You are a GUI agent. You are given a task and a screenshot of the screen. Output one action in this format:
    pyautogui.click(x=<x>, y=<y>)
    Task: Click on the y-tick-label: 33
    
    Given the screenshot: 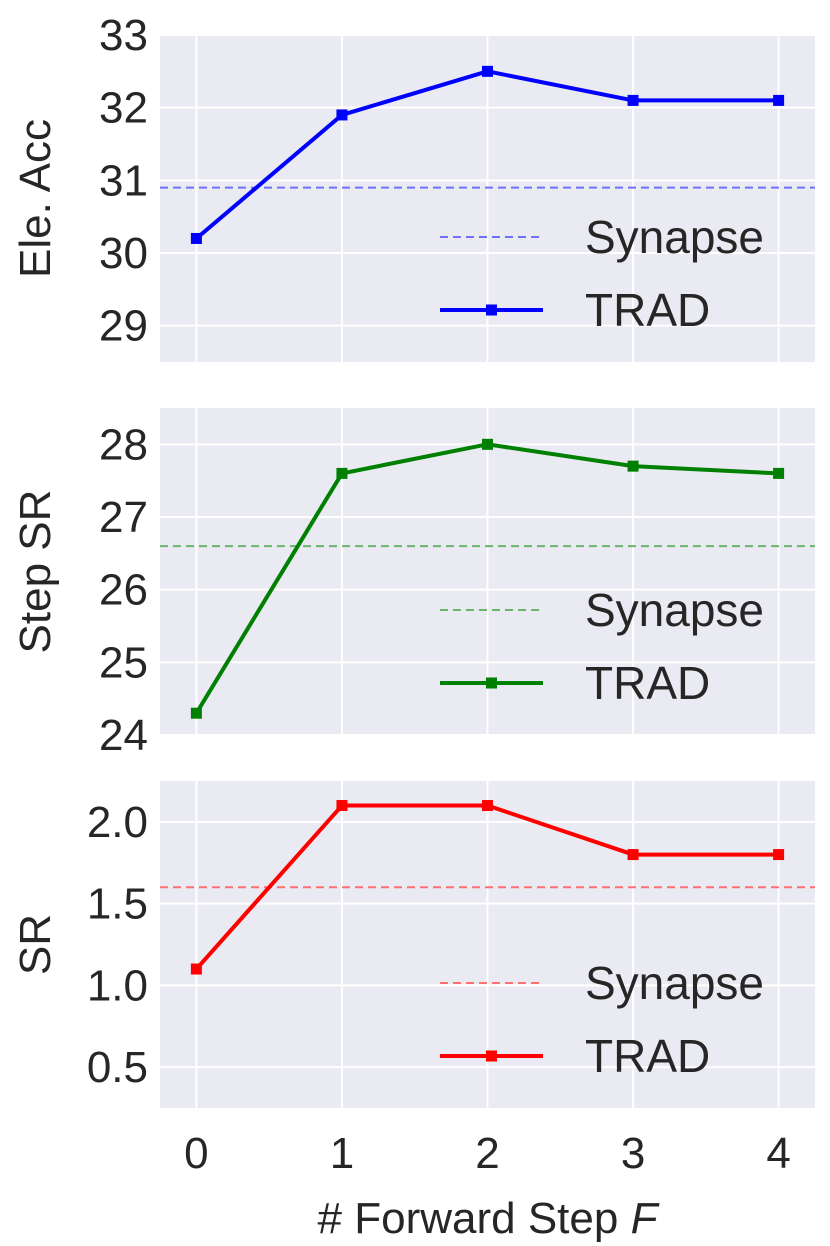 What is the action you would take?
    pyautogui.click(x=123, y=35)
    